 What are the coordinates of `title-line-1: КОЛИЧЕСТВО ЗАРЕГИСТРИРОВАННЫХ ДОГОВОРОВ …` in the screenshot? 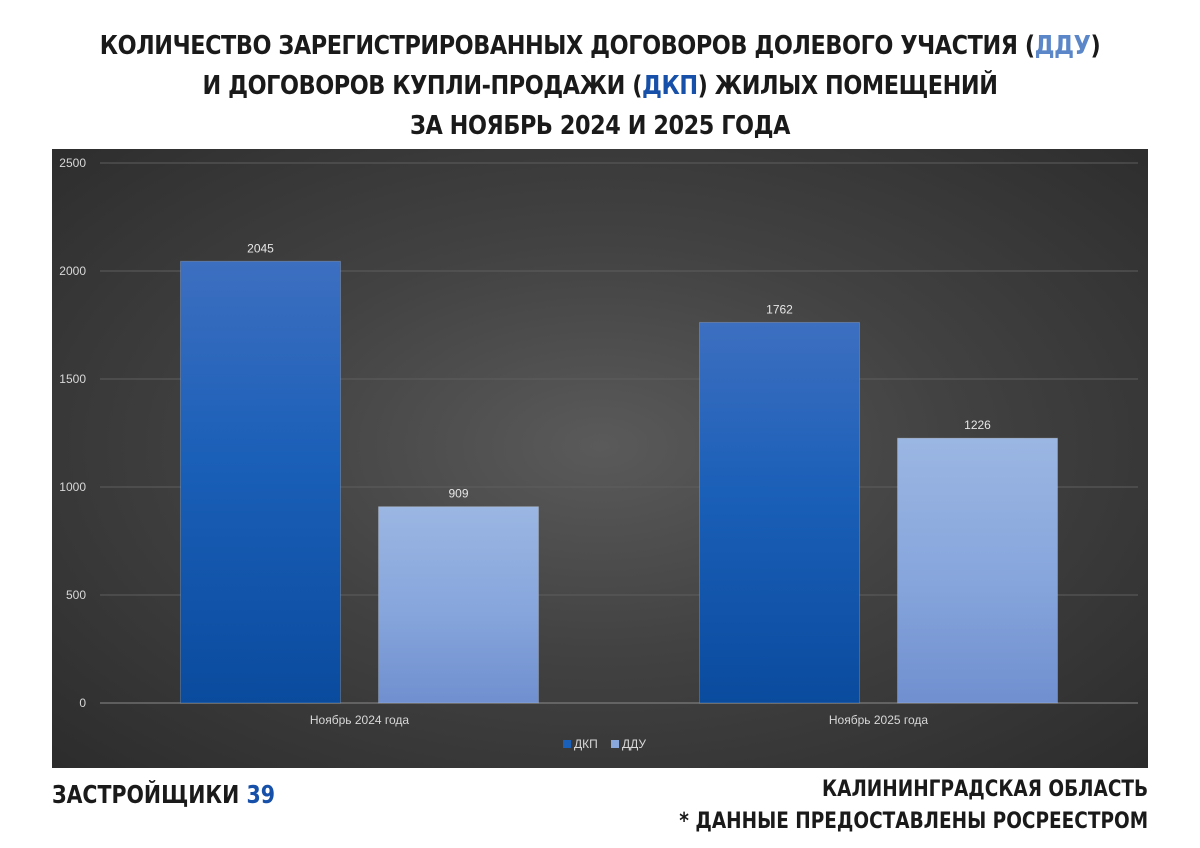 It's located at (600, 46).